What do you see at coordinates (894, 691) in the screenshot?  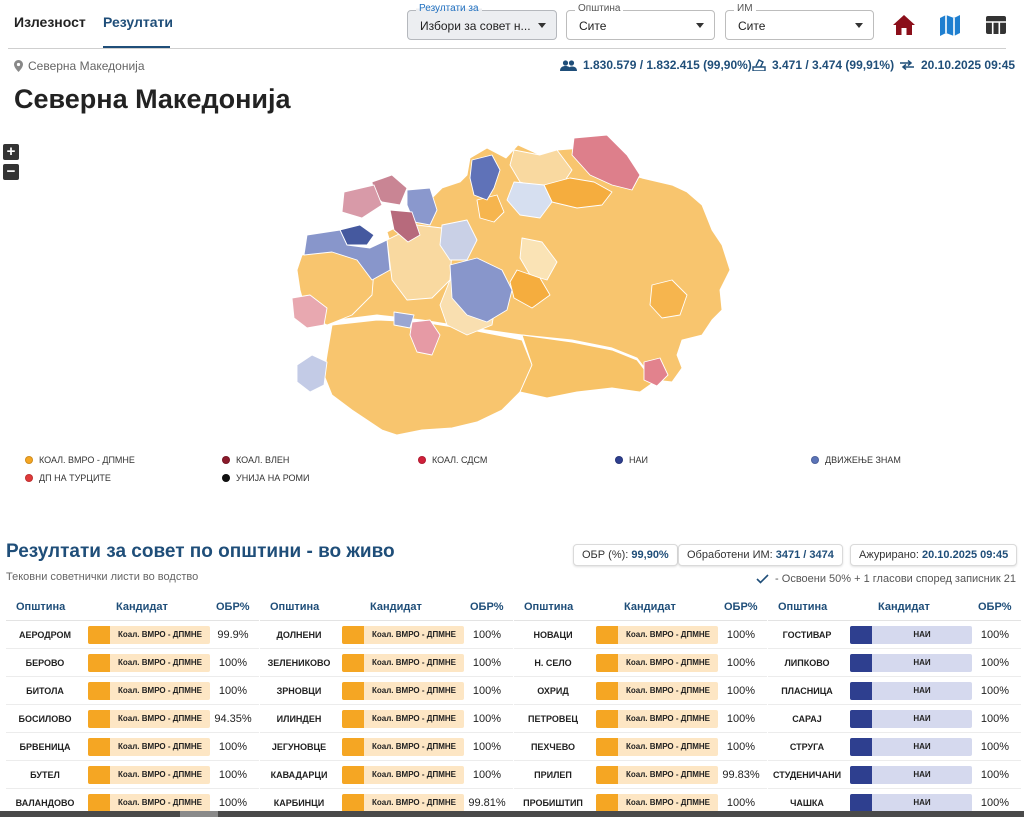 I see `table-row: ПЛАСНИЦА НАИ 100%` at bounding box center [894, 691].